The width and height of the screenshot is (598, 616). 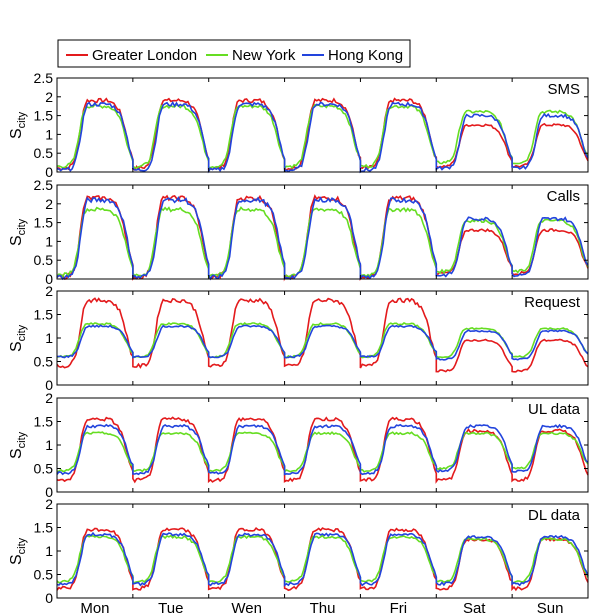 I want to click on panel-title: UL data, so click(x=554, y=409).